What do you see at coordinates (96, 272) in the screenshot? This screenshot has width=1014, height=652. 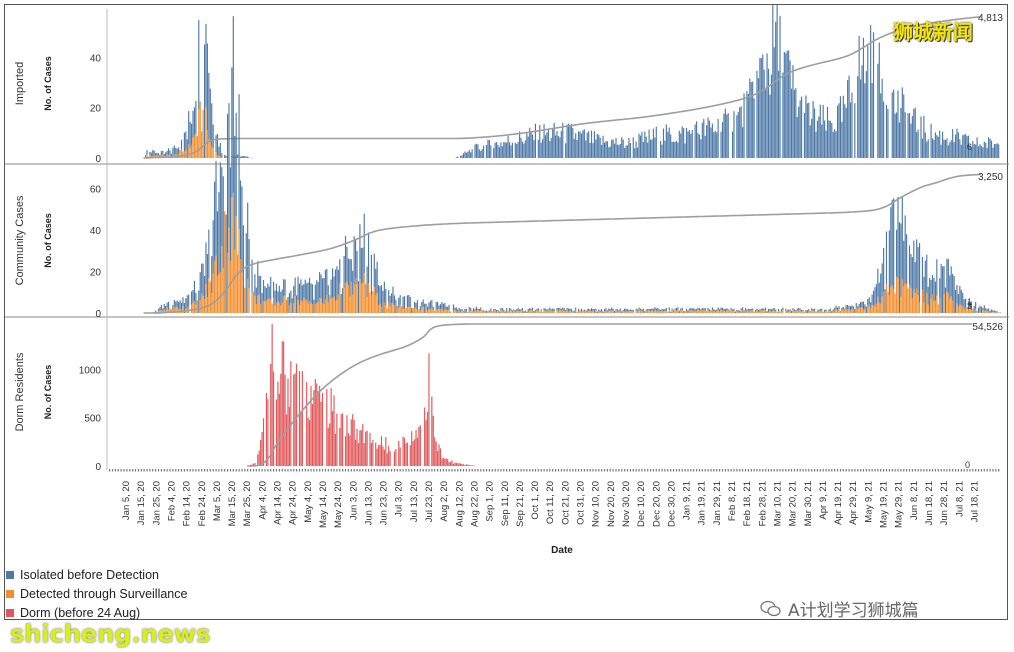 I see `y-tick-label: 20` at bounding box center [96, 272].